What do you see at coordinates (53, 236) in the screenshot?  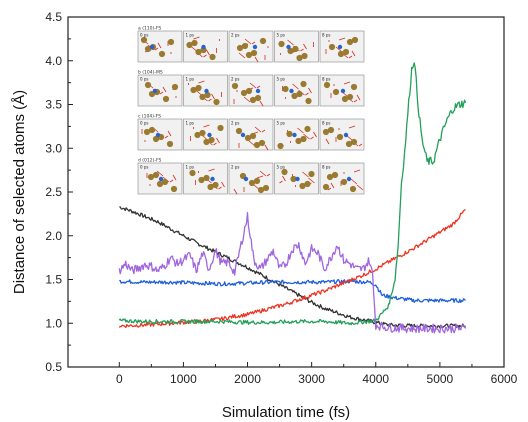 I see `y-tick-label: 2.0` at bounding box center [53, 236].